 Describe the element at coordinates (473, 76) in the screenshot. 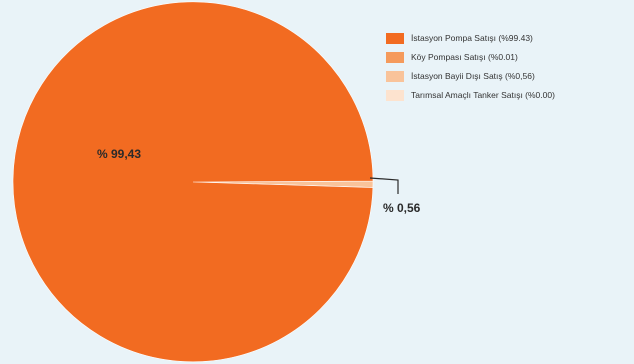

I see `legend-label: İstasyon Bayii Dışı Satış (%0,56)` at that location.